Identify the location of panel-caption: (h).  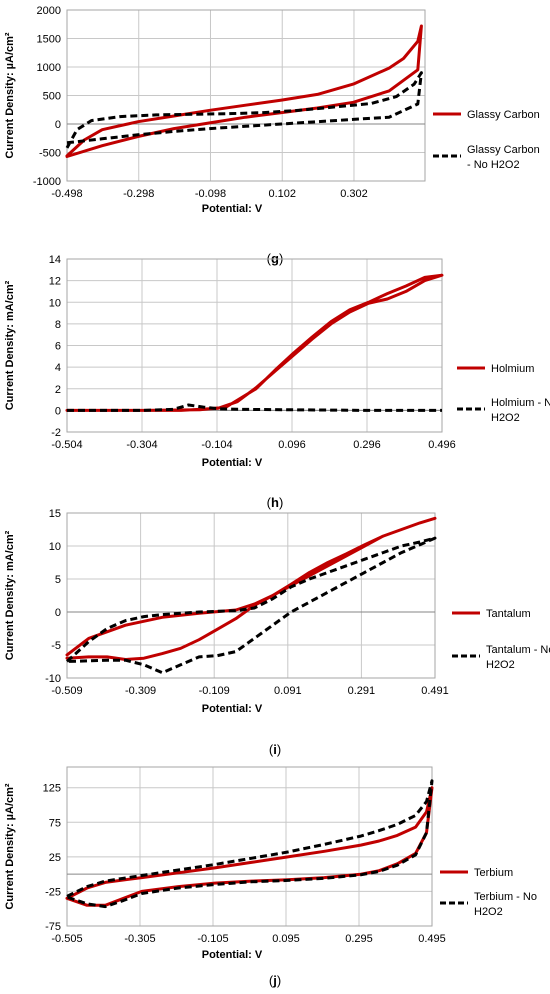
(275, 502).